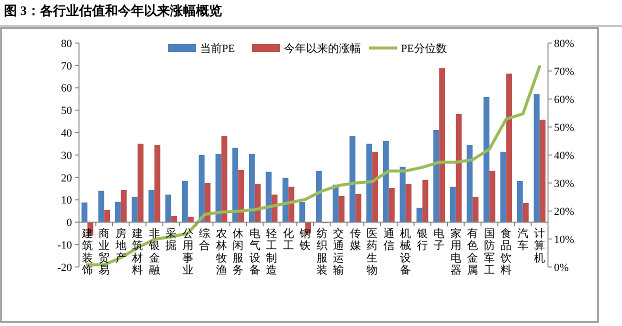 The image size is (622, 326). What do you see at coordinates (64, 245) in the screenshot?
I see `y-tick-label: -10` at bounding box center [64, 245].